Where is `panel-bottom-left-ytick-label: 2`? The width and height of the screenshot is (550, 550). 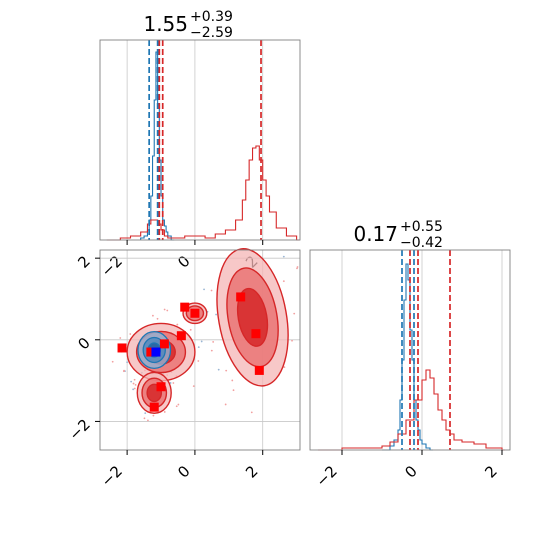
panel-bottom-left-ytick-label: 2 is located at coordinates (83, 261).